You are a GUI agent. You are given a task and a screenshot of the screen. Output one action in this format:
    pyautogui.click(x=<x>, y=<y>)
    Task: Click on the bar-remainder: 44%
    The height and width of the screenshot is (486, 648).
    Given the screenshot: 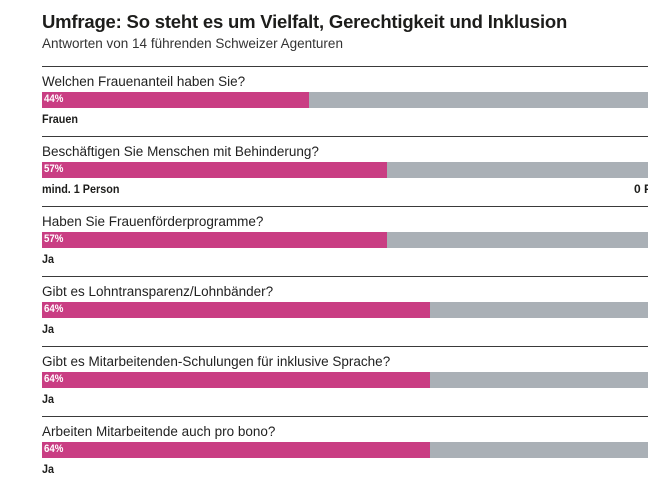 What is the action you would take?
    pyautogui.click(x=345, y=100)
    